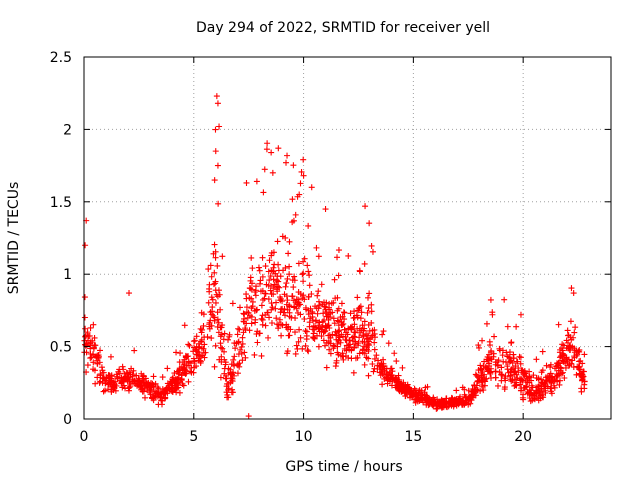 Image resolution: width=640 pixels, height=480 pixels. I want to click on x-tick-label: 5, so click(193, 437).